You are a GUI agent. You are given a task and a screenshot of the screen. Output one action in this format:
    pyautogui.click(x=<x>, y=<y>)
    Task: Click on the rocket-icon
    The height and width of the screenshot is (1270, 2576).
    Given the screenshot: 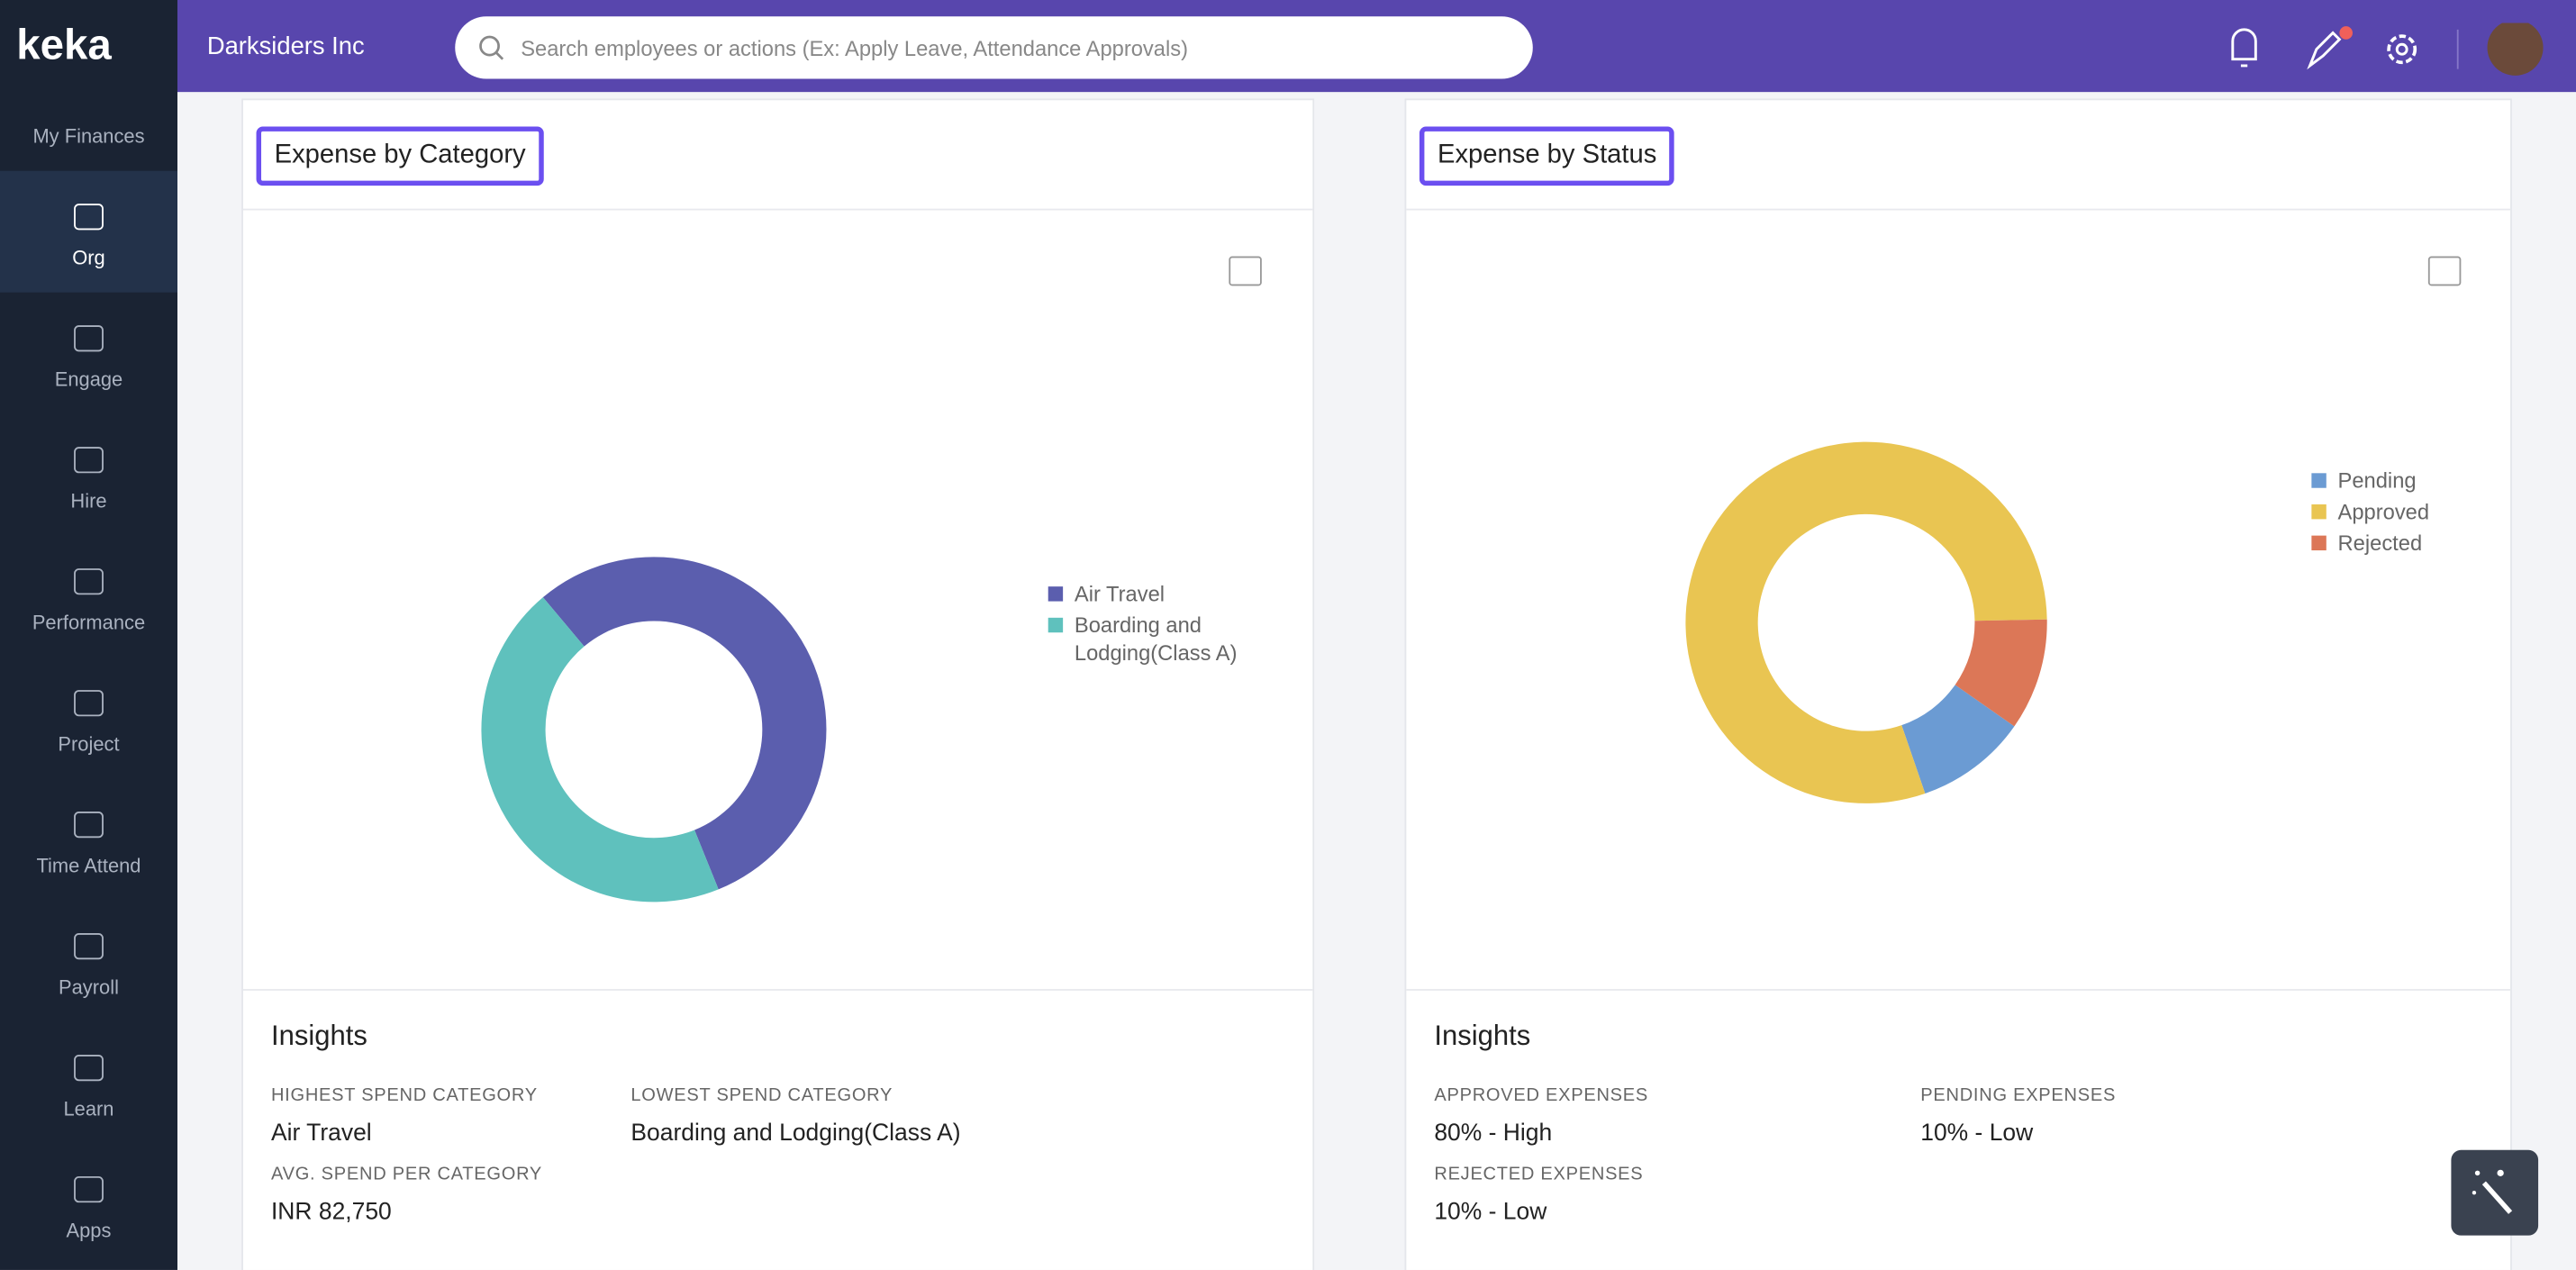 What is the action you would take?
    pyautogui.click(x=2324, y=50)
    